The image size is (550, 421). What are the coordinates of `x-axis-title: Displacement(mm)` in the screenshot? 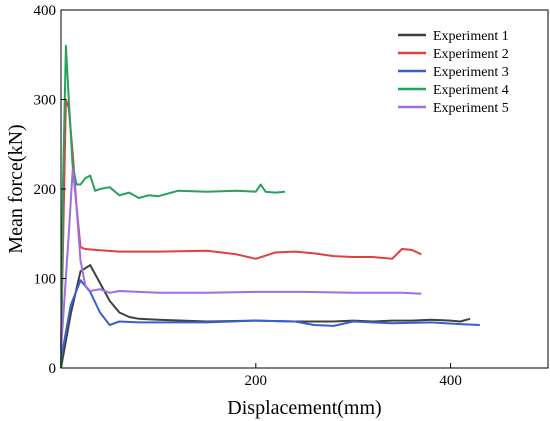 It's located at (304, 408).